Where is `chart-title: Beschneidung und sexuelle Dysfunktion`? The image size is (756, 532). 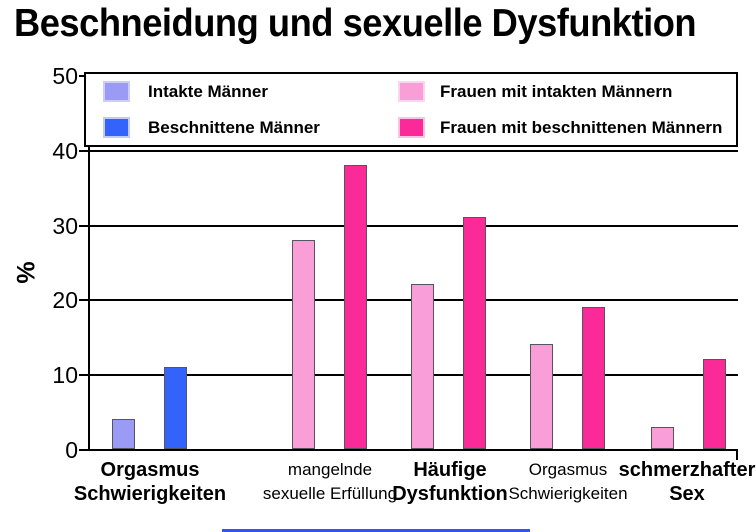
chart-title: Beschneidung und sexuelle Dysfunktion is located at coordinates (355, 23).